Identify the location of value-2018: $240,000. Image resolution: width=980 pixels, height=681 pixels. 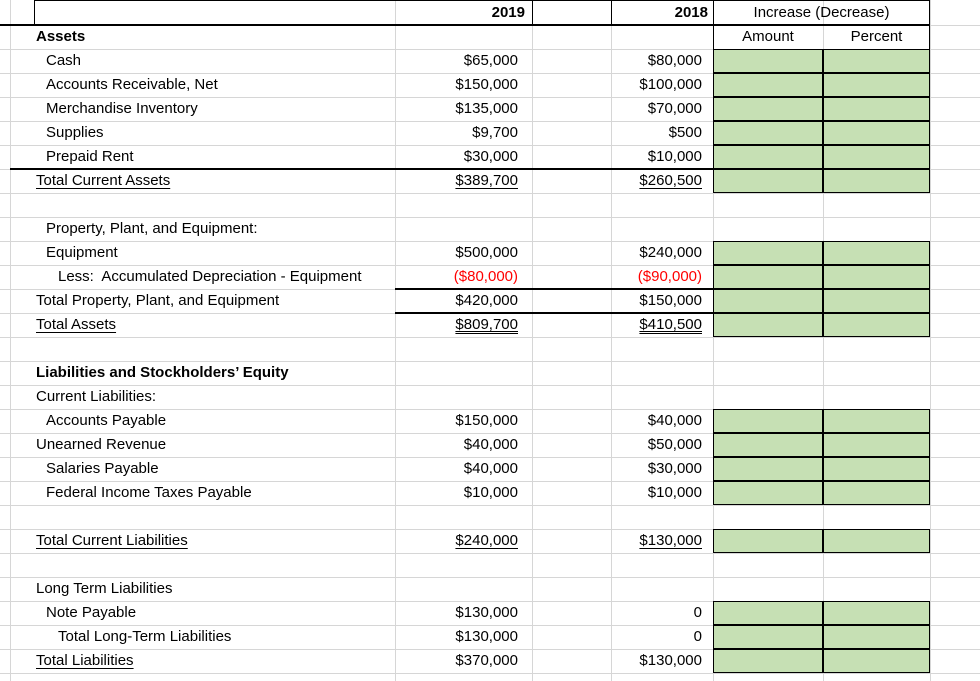
(670, 252).